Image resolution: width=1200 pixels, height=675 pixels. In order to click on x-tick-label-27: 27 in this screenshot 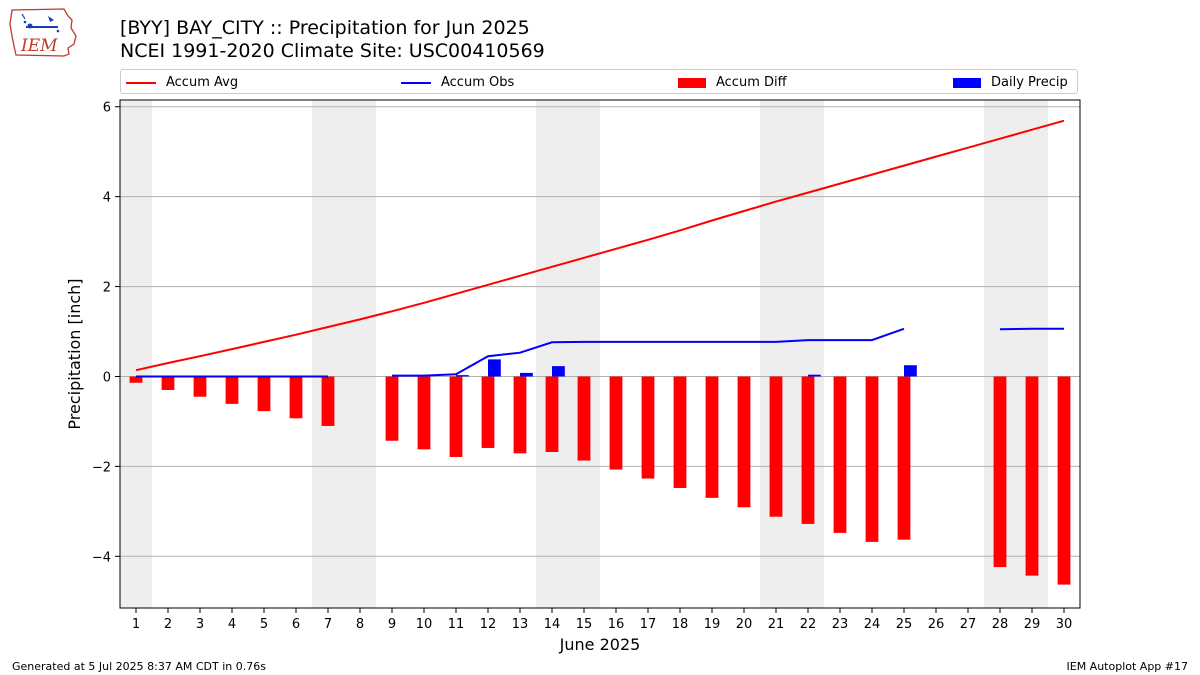, I will do `click(968, 624)`.